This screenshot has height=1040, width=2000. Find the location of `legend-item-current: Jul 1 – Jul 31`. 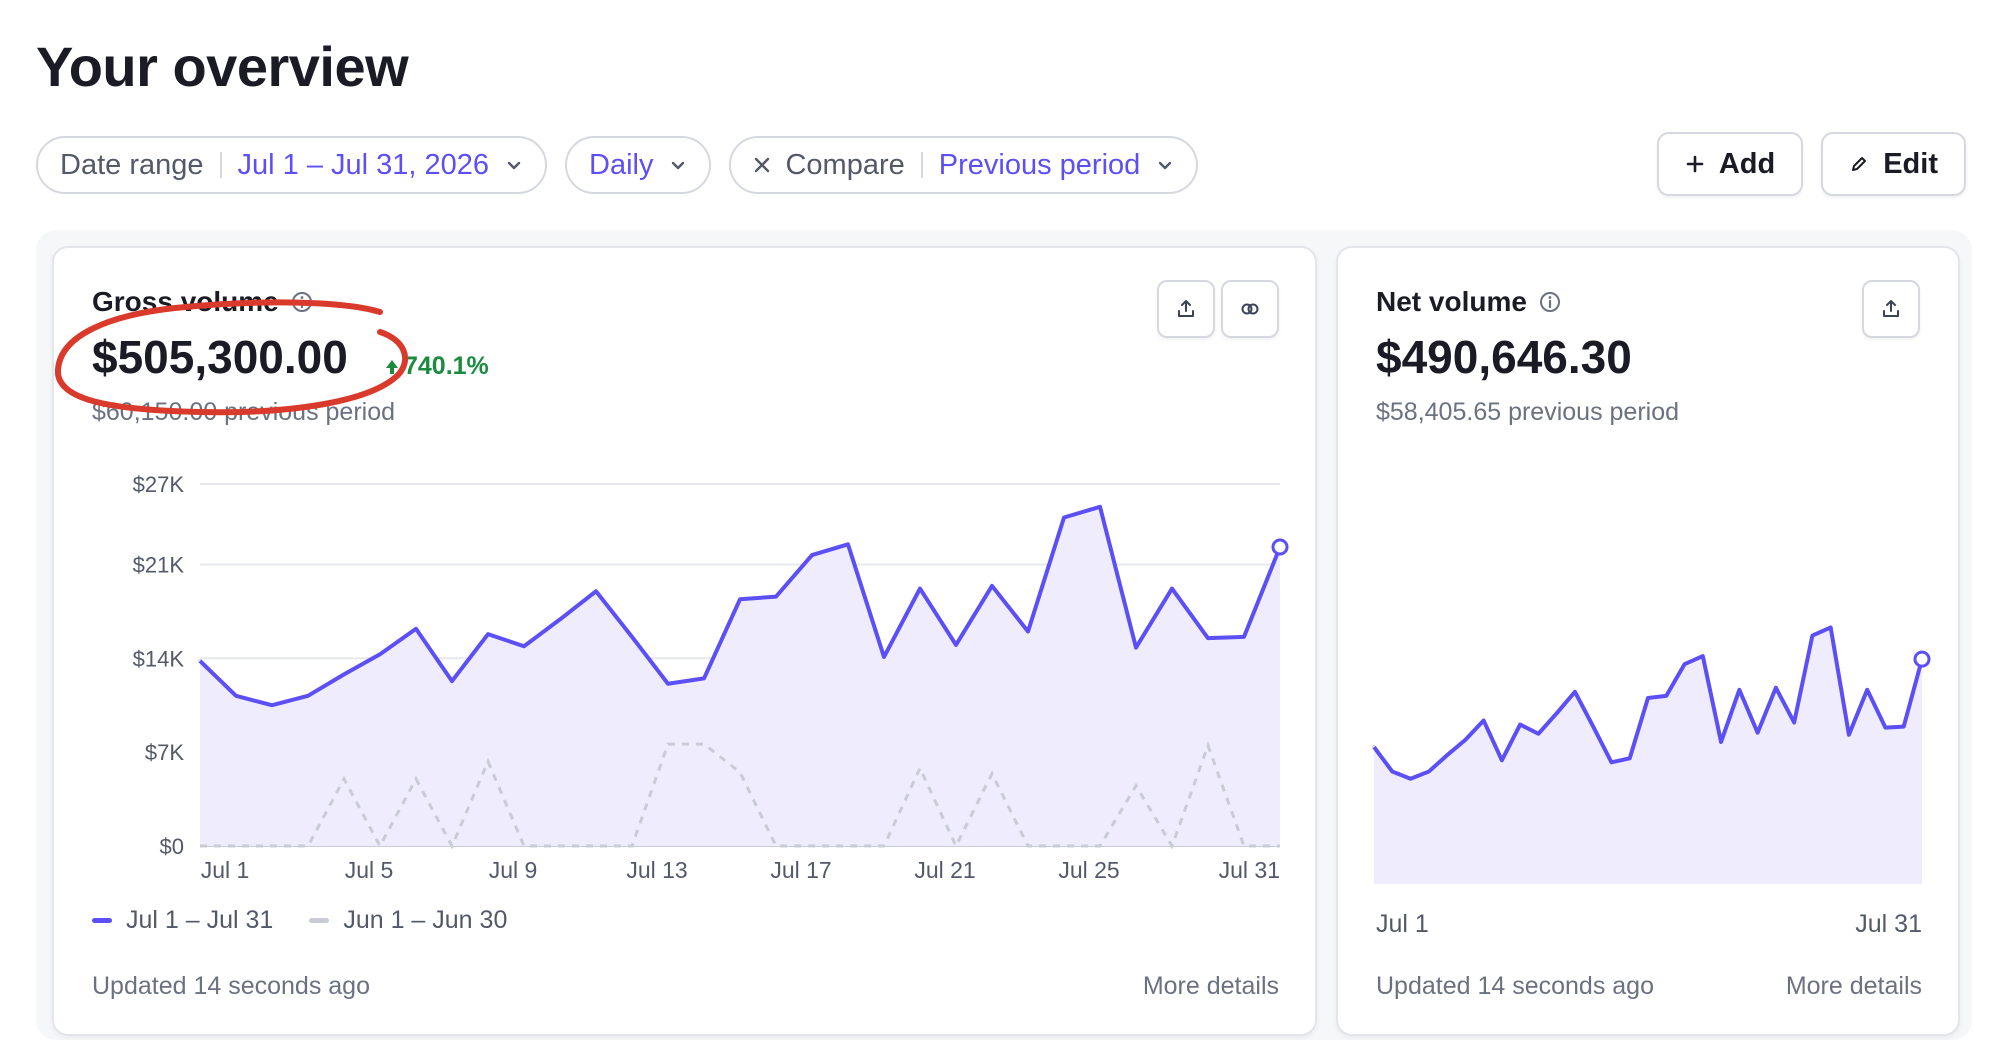

legend-item-current: Jul 1 – Jul 31 is located at coordinates (182, 920).